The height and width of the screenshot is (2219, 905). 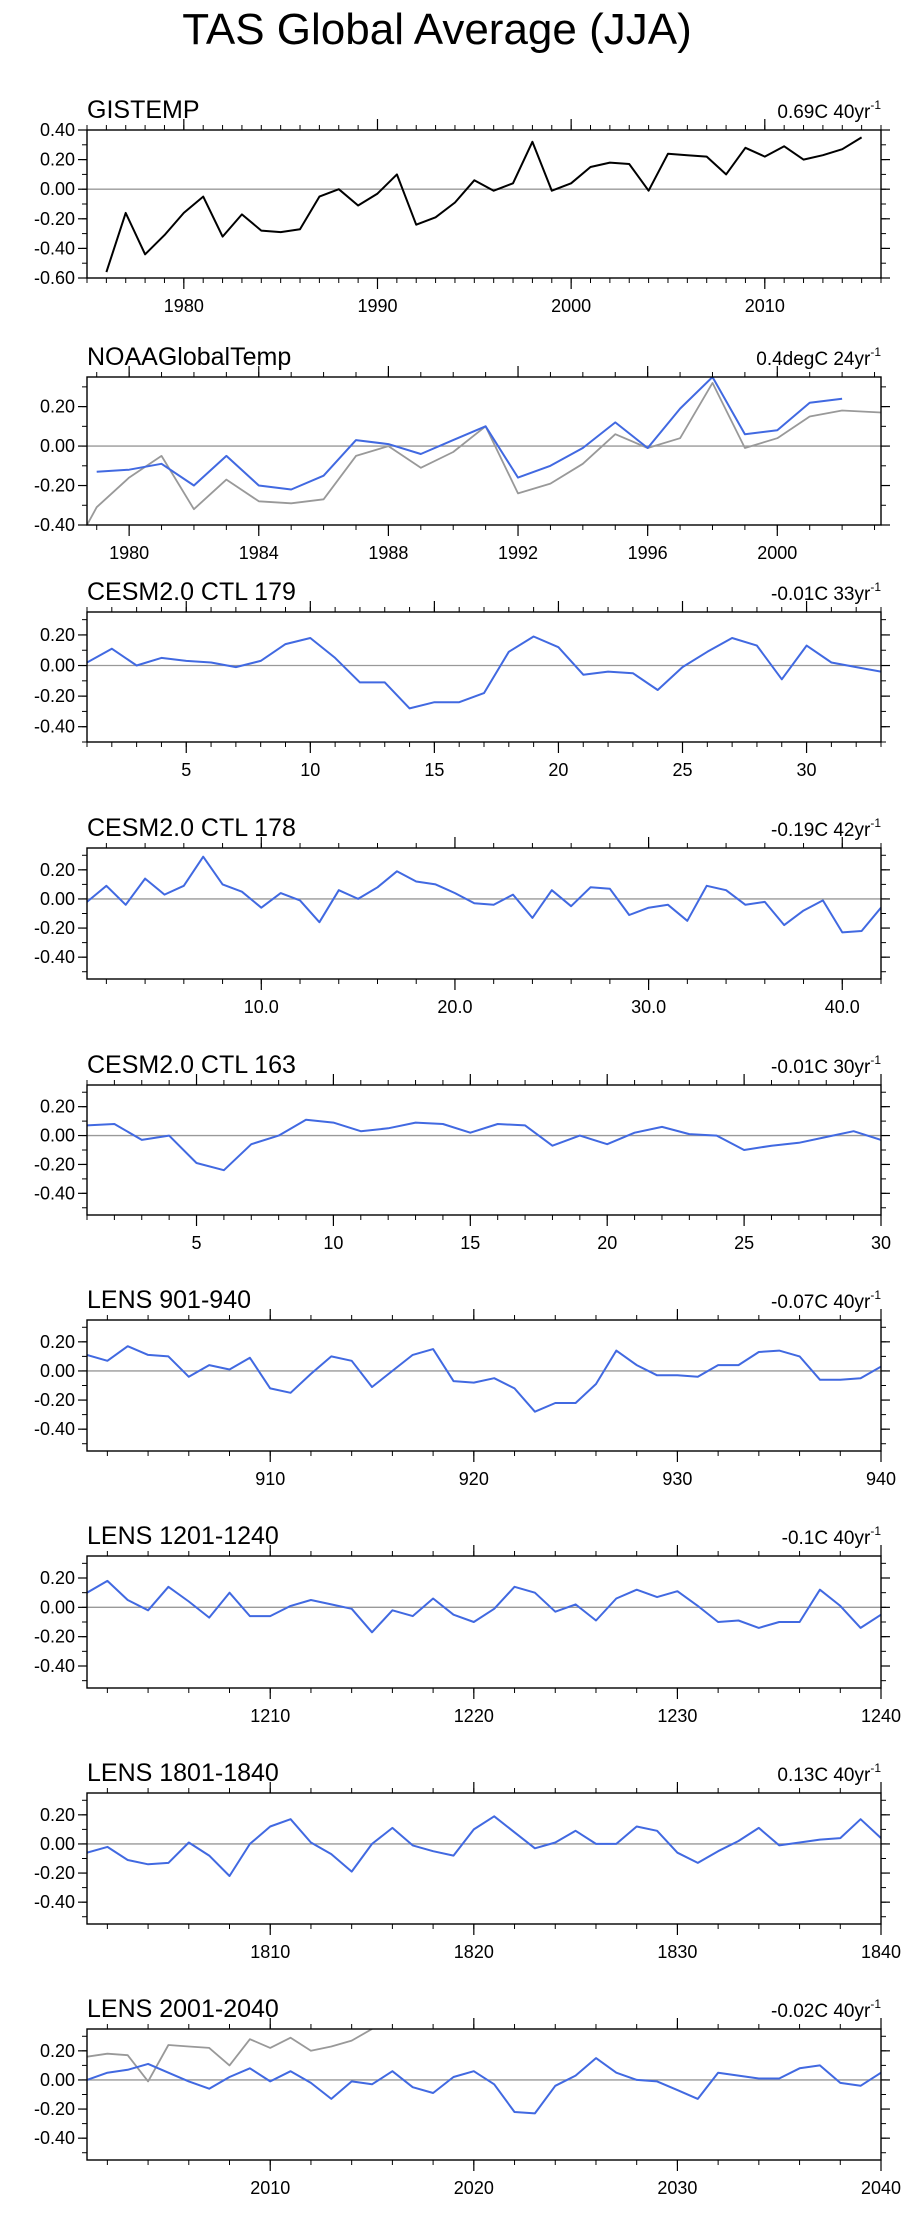 I want to click on trend-label: -0.19C 42yr-1, so click(x=826, y=828).